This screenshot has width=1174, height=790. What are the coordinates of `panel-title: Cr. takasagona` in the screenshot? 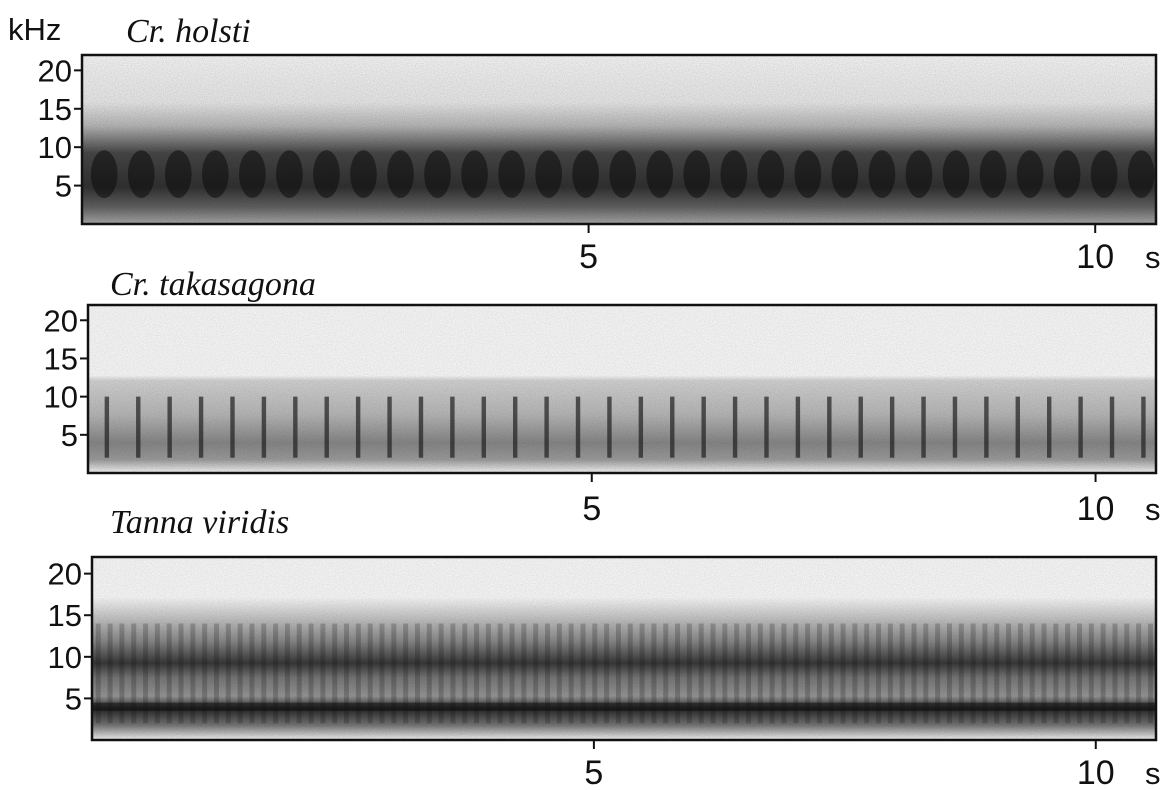 It's located at (213, 284).